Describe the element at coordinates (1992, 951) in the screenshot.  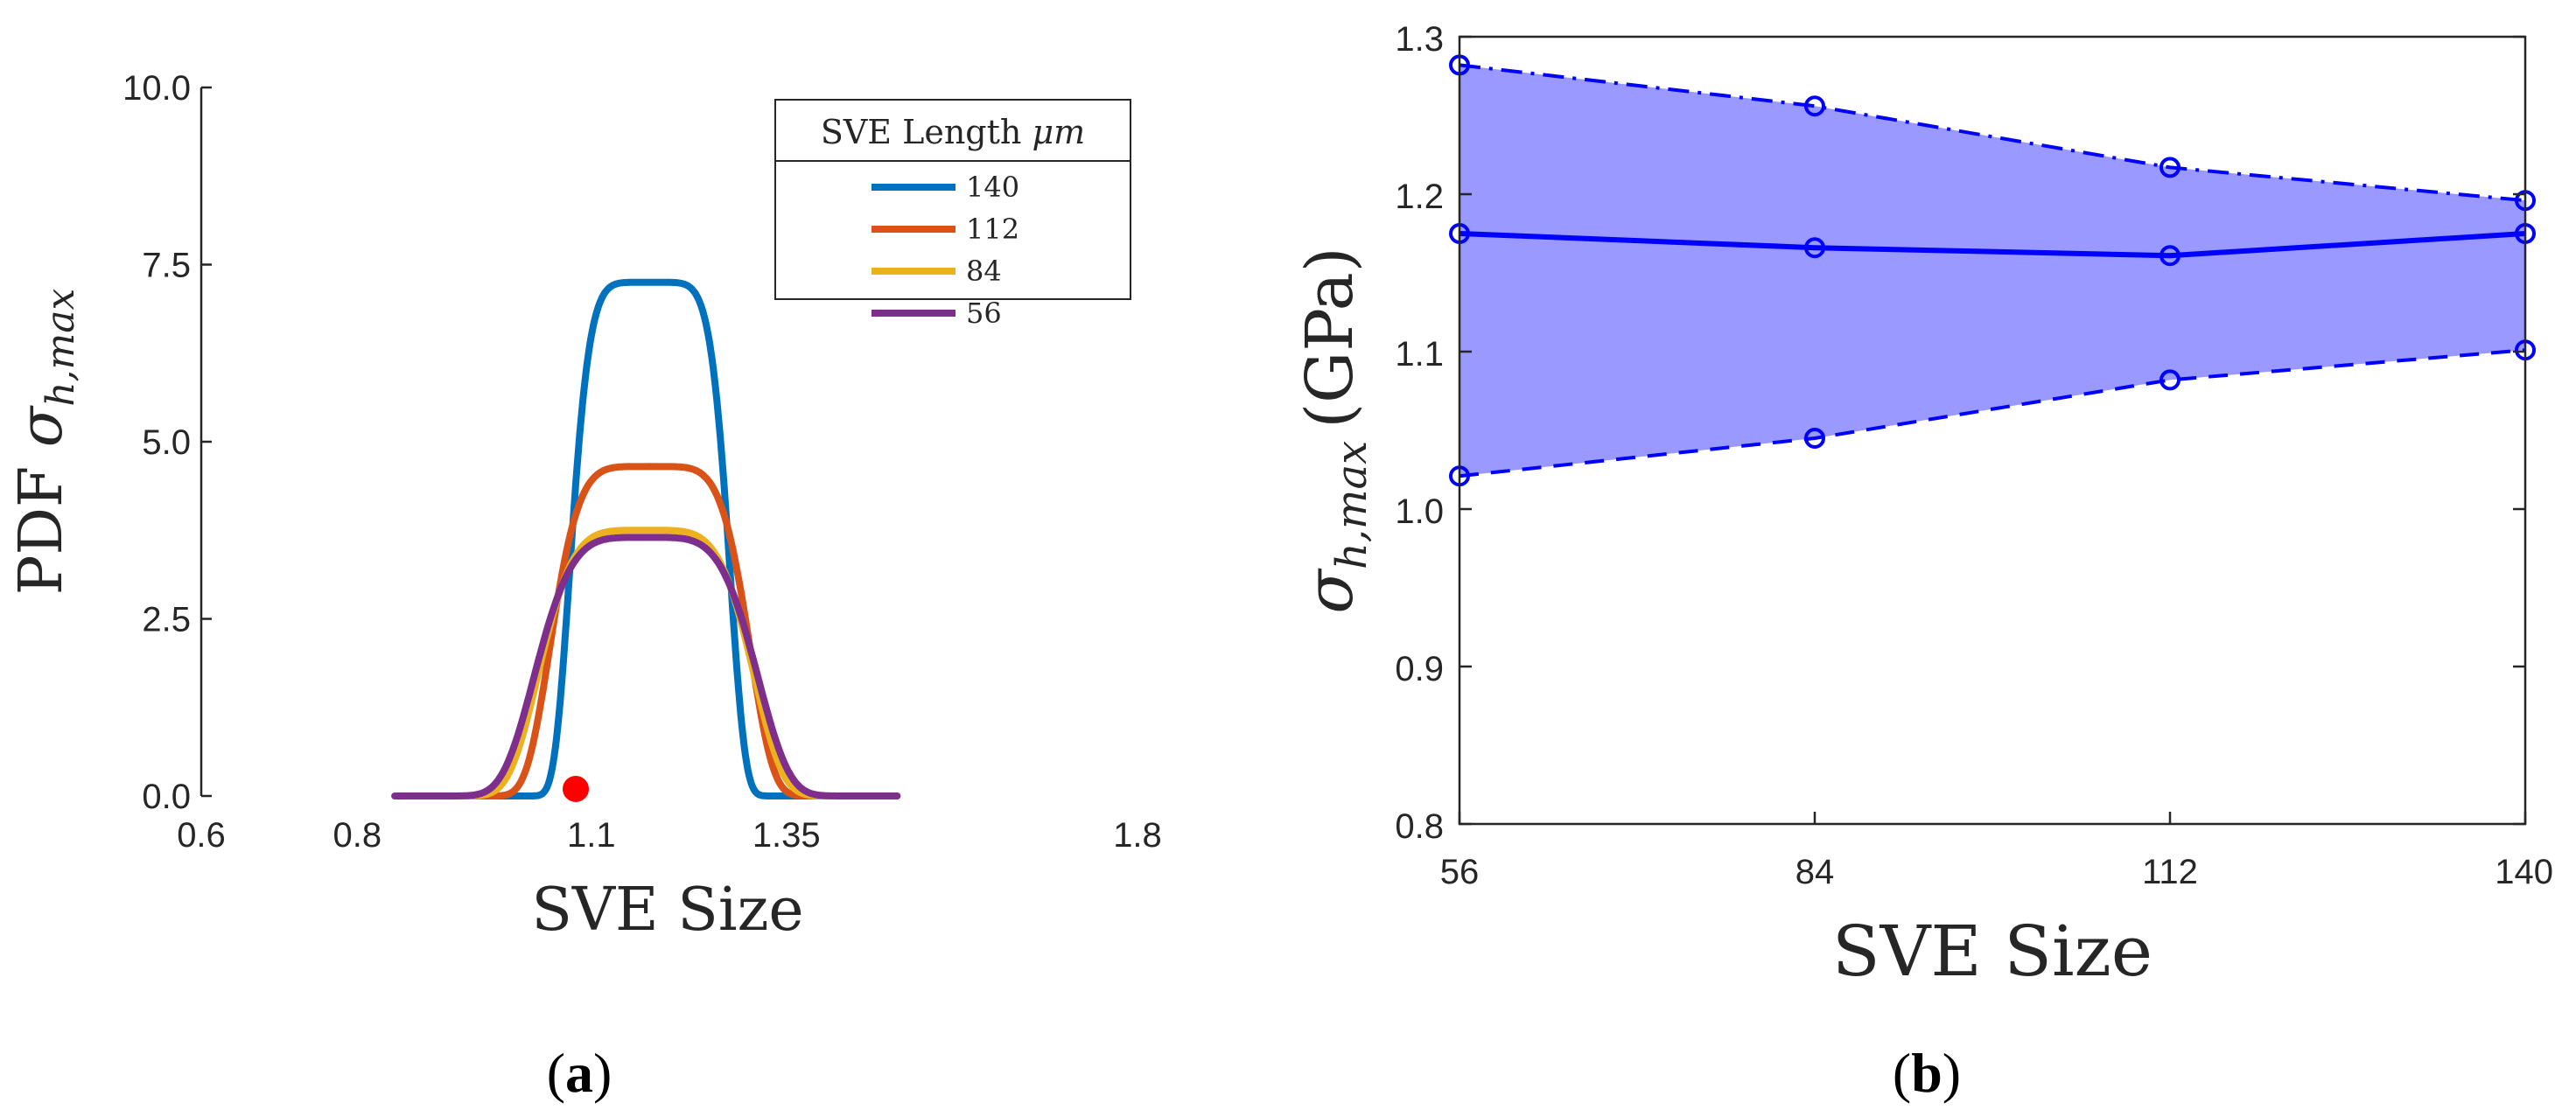
I see `panel-b-x-axis-label: SVE Size` at that location.